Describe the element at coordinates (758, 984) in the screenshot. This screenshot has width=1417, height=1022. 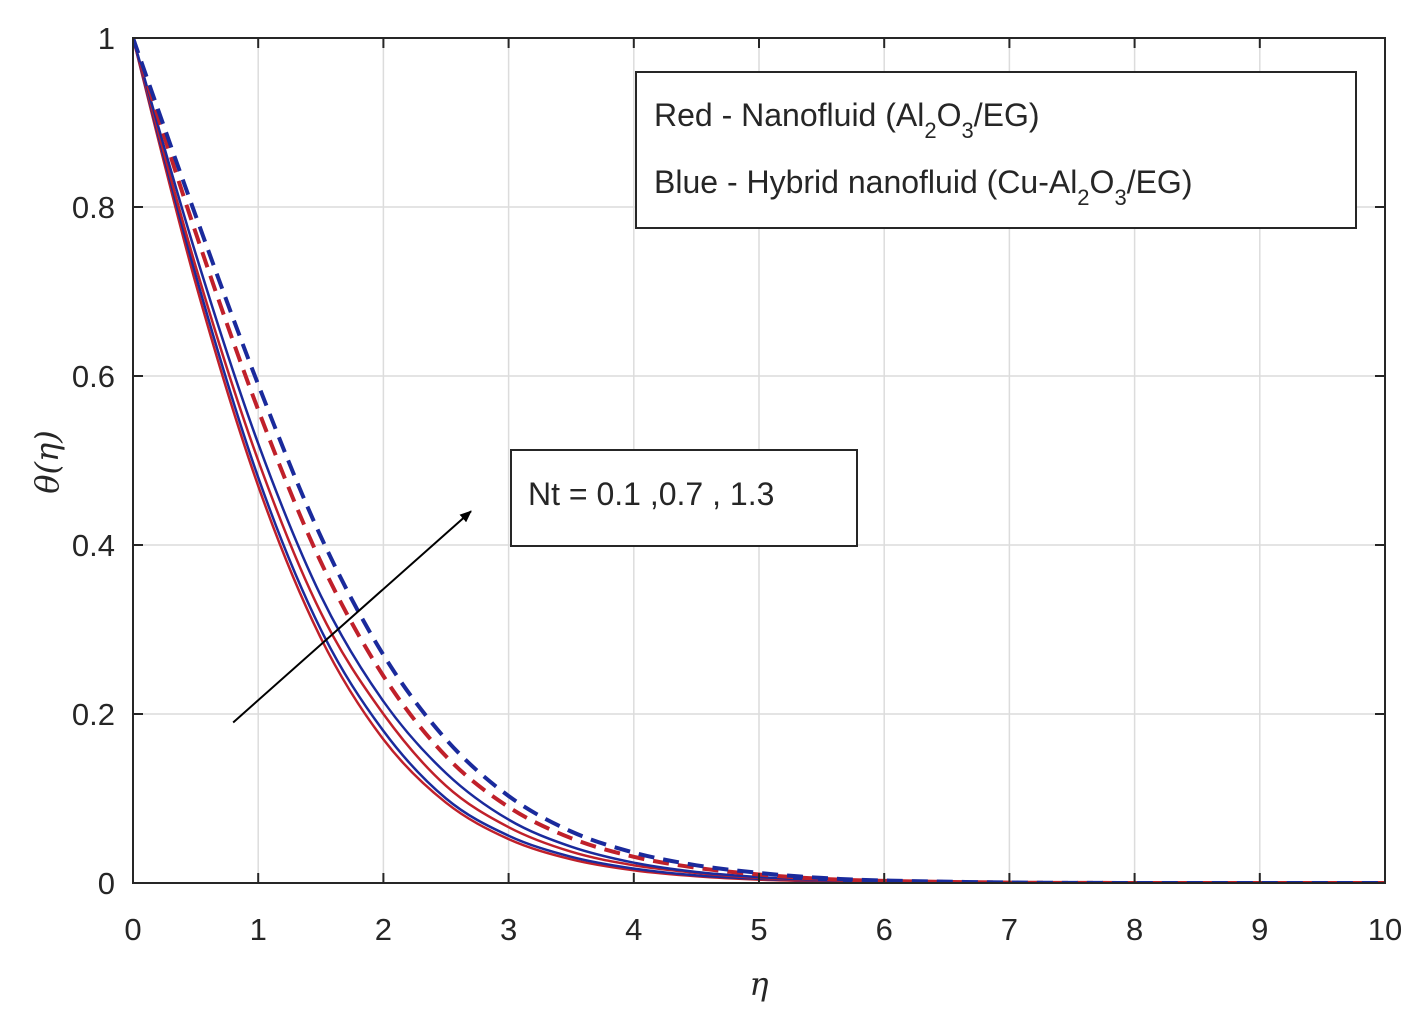
I see `x-axis-label: η` at that location.